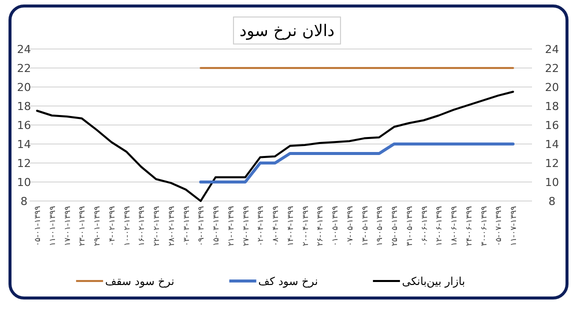 The height and width of the screenshot is (327, 584). Describe the element at coordinates (290, 226) in the screenshot. I see `x-tick-label: ۱۴-۰۴-۱۳۹۹` at that location.